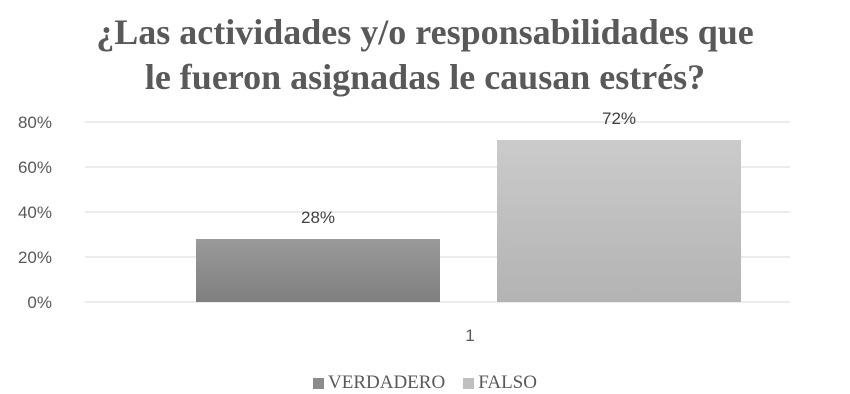 This screenshot has height=394, width=850. I want to click on y-tick-label: 60%, so click(35, 167).